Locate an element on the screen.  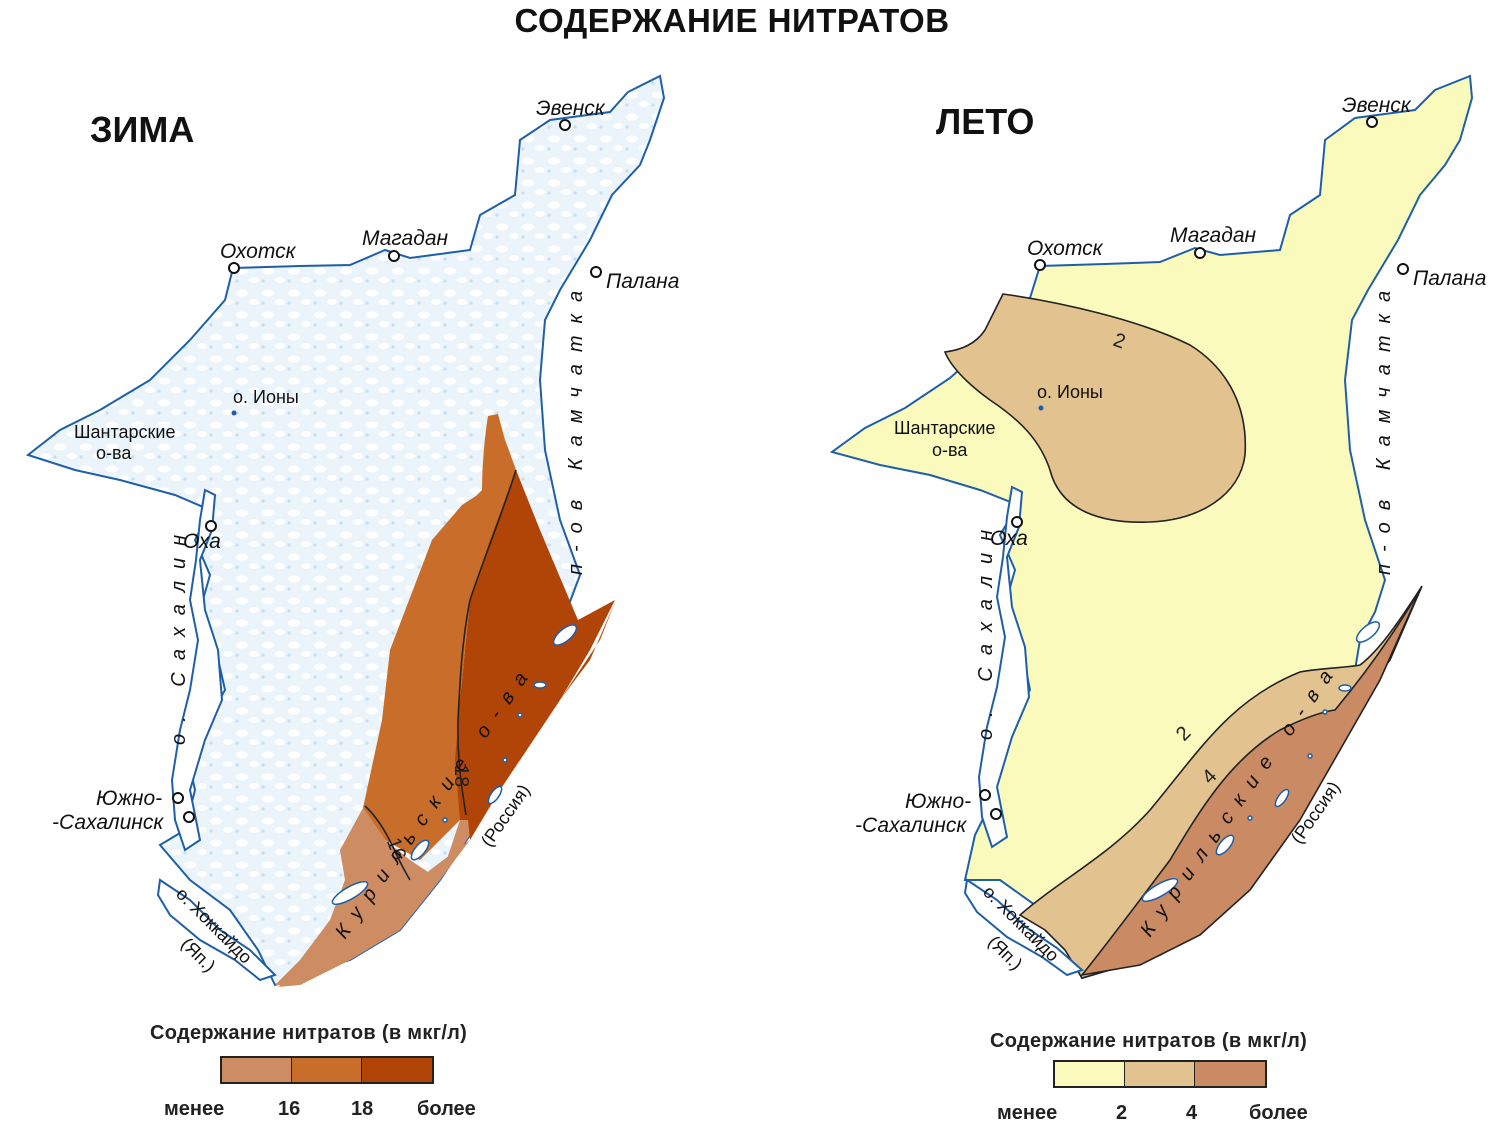
winter-city-yuzhno-2: -Сахалинск is located at coordinates (108, 822).